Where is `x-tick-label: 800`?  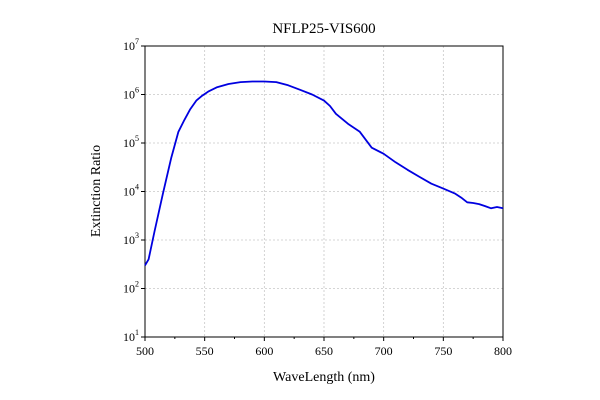 x-tick-label: 800 is located at coordinates (503, 351).